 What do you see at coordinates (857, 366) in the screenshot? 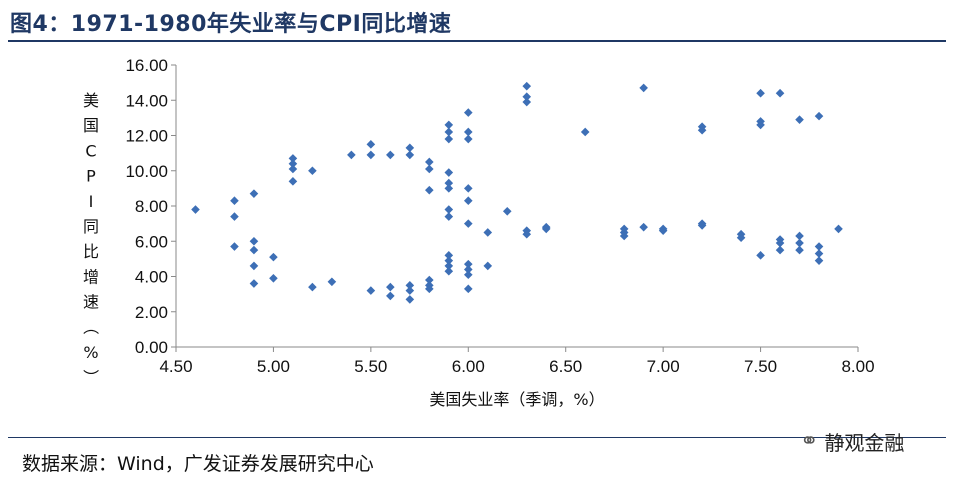
I see `x-tick-label: 8.00` at bounding box center [857, 366].